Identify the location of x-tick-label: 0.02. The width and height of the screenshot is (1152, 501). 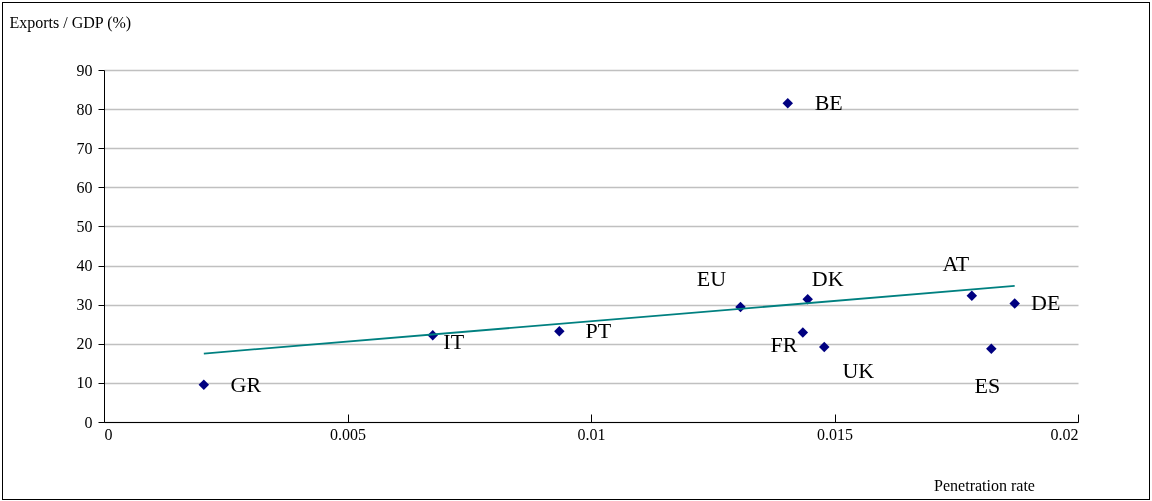
(1064, 434).